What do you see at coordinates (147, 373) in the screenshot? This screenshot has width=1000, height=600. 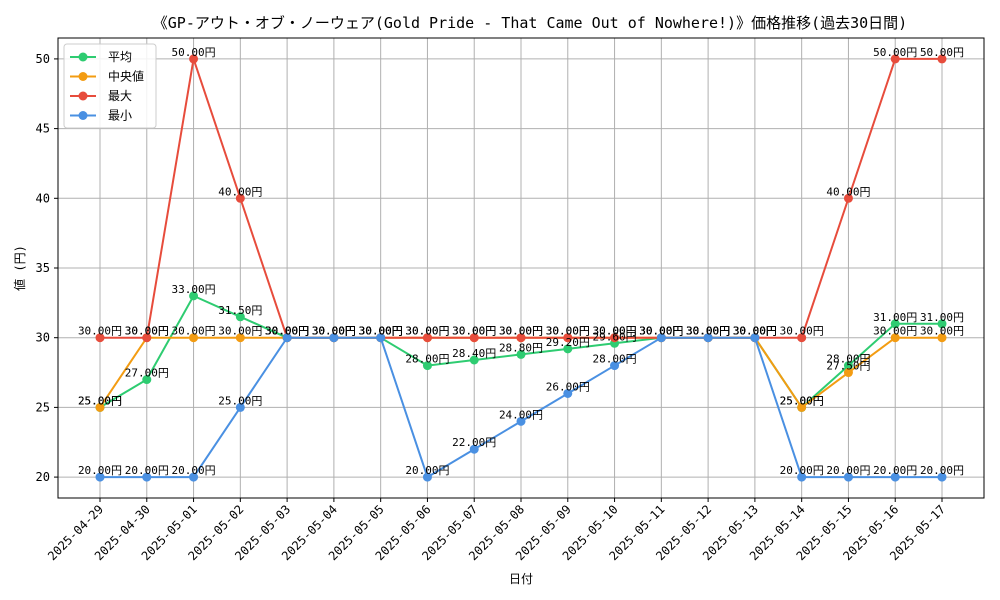 I see `data-label: 27.00円` at bounding box center [147, 373].